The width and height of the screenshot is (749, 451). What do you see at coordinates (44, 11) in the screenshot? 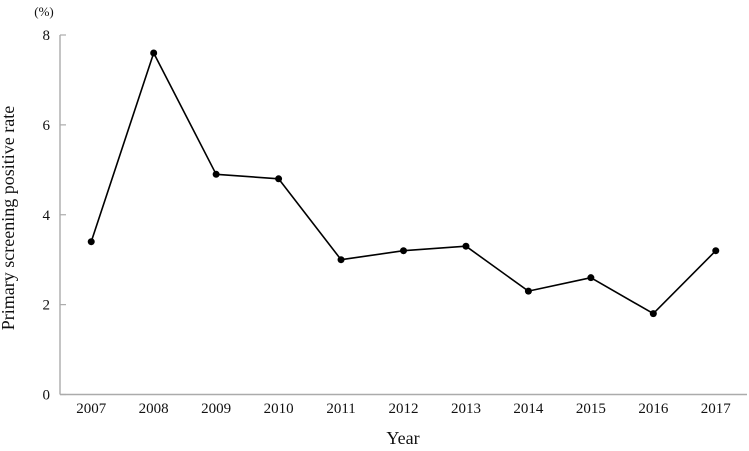
I see `y-axis-unit-label: (%)` at bounding box center [44, 11].